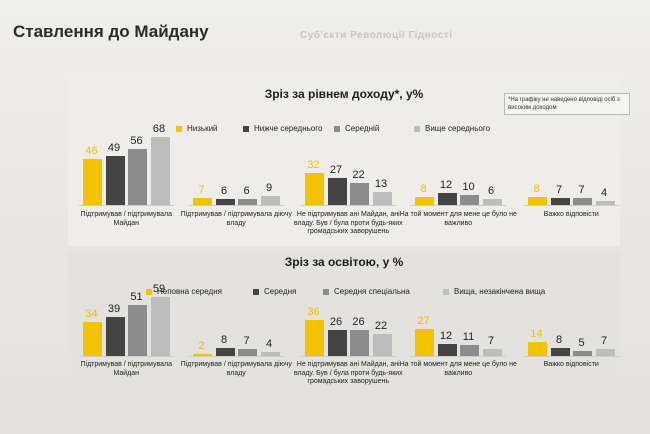 This screenshot has width=650, height=434. I want to click on income-legend-item: Середній, so click(356, 128).